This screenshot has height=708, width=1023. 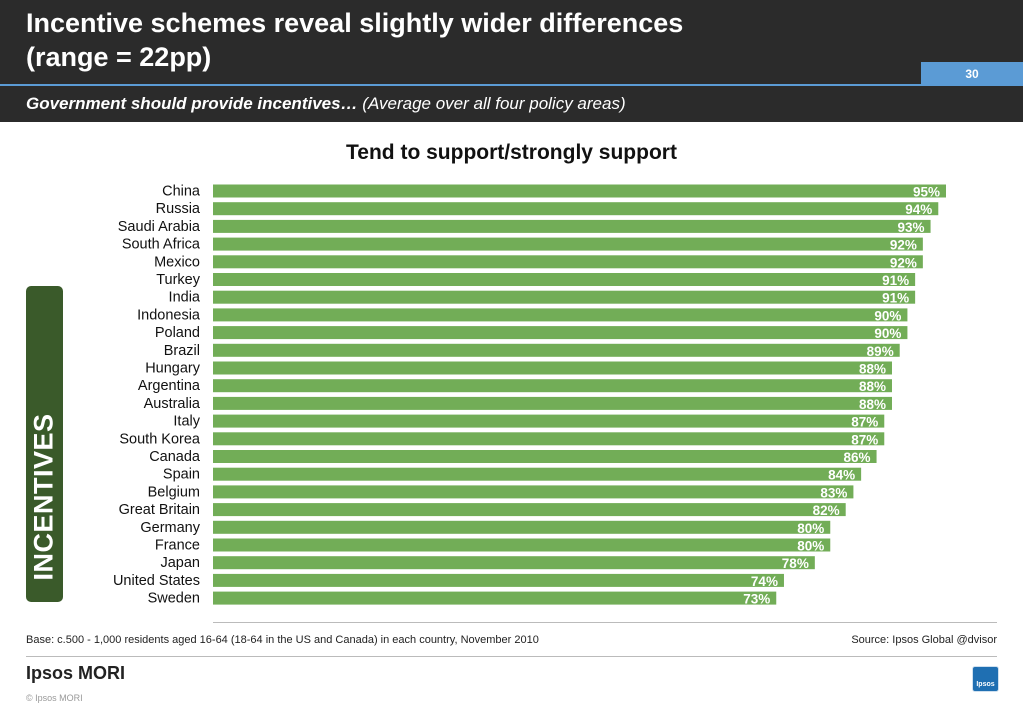 I want to click on value-label: 83%, so click(x=833, y=492).